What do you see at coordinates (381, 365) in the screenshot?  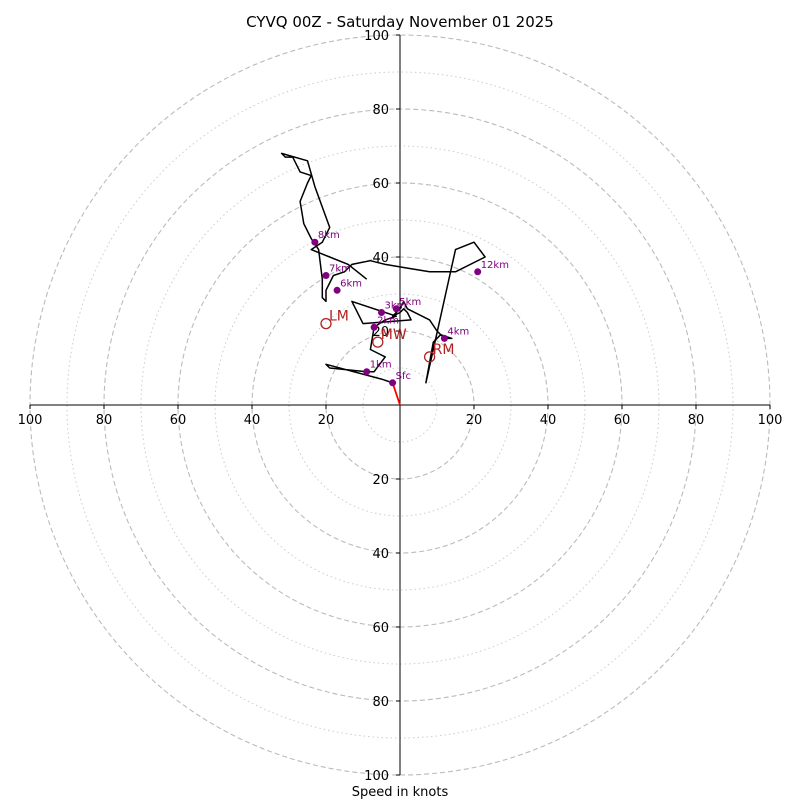 I see `height-label-1km: 1km` at bounding box center [381, 365].